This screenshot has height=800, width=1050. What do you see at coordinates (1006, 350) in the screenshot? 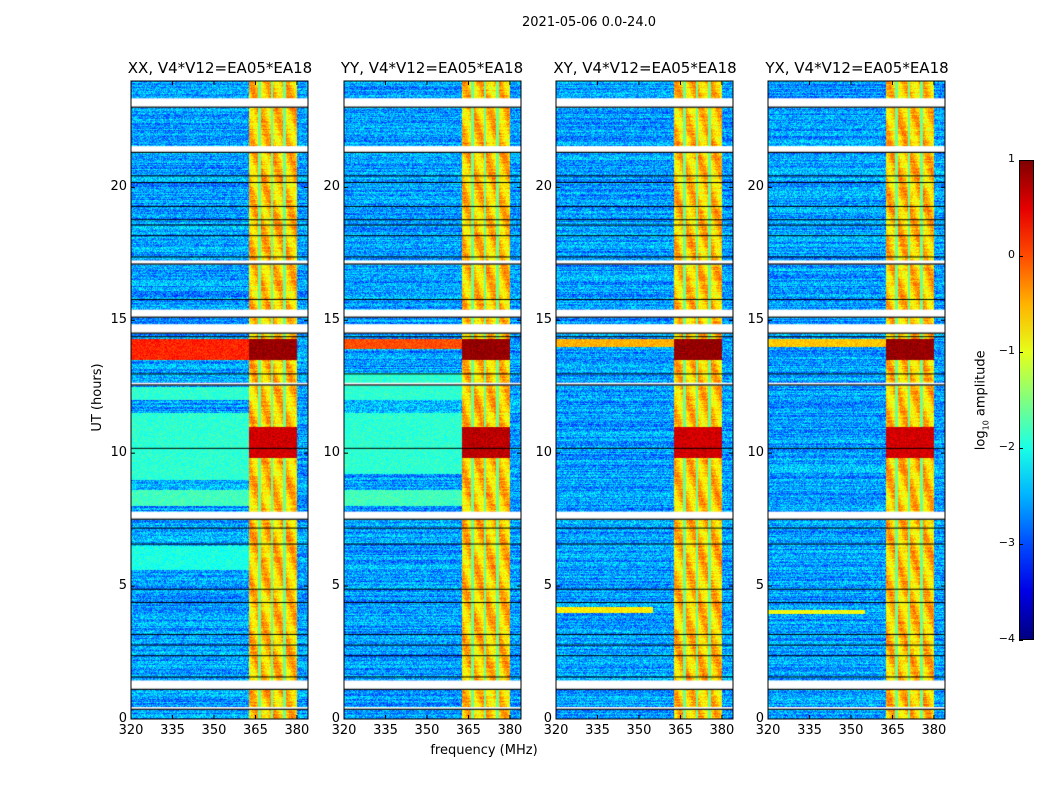
I see `colorbar-tick-label: −1` at bounding box center [1006, 350].